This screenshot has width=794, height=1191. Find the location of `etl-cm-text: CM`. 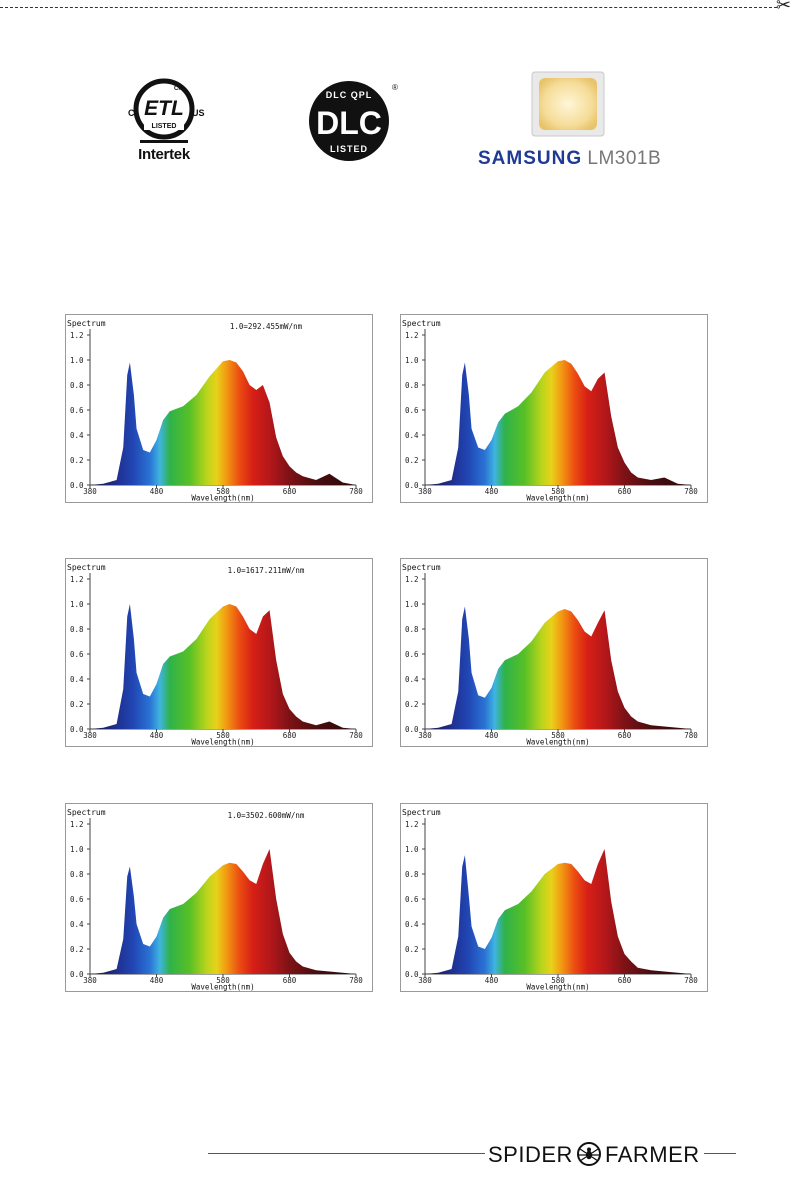

etl-cm-text: CM is located at coordinates (178, 89).